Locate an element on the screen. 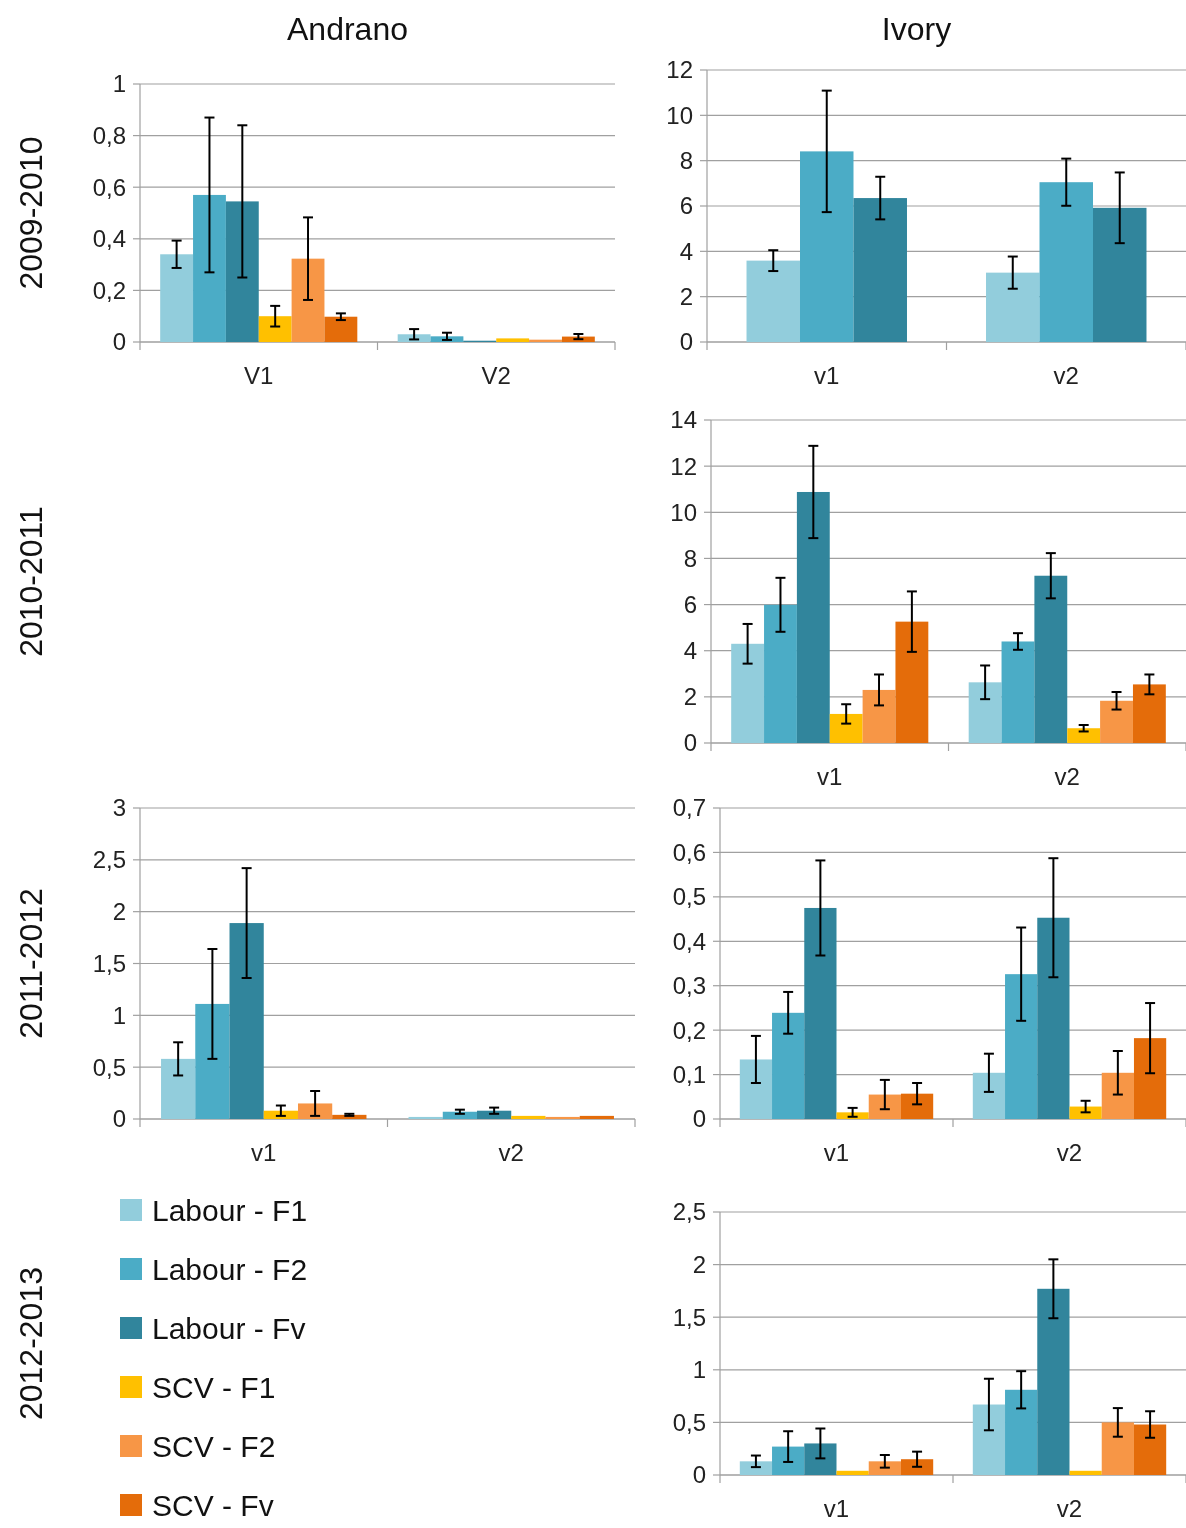 The height and width of the screenshot is (1528, 1186). x-tick-label: V1 is located at coordinates (259, 375).